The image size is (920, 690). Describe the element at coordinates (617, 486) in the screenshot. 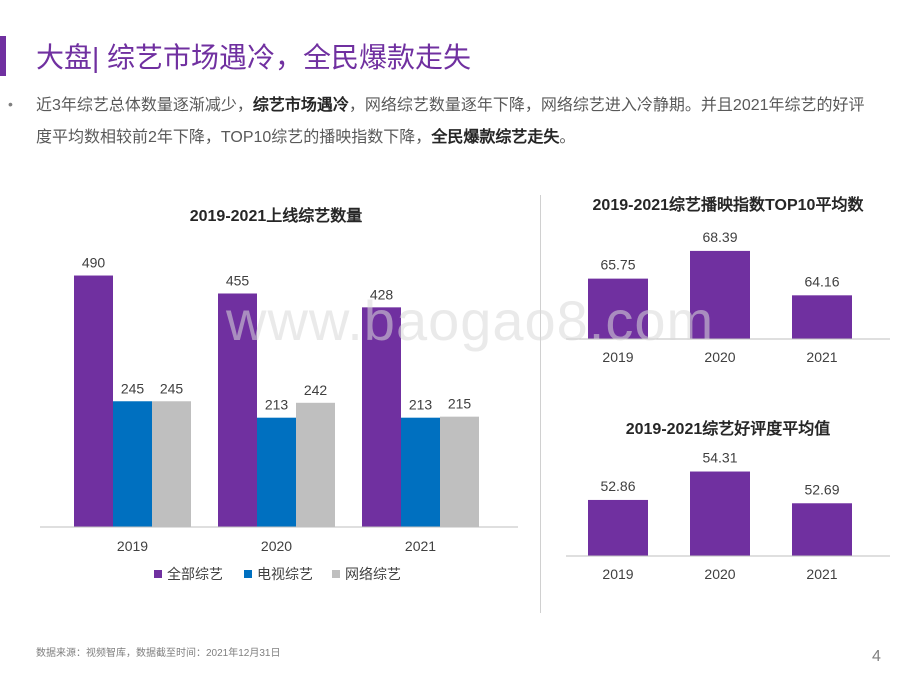

I see `data-label-2019: 52.86` at that location.